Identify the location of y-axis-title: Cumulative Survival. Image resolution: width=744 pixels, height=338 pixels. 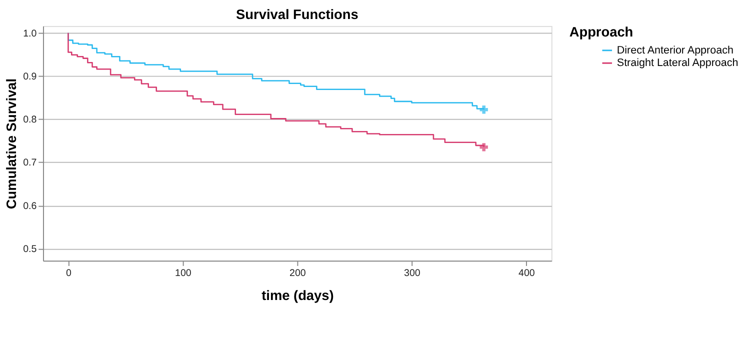
(12, 144).